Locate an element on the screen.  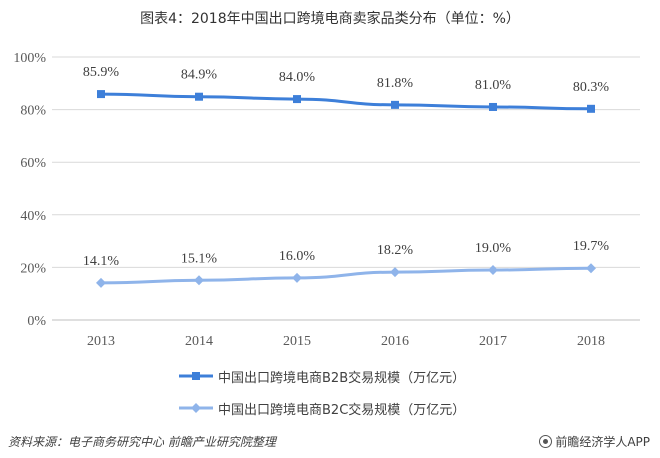
x-tick-label: 2018 is located at coordinates (591, 341).